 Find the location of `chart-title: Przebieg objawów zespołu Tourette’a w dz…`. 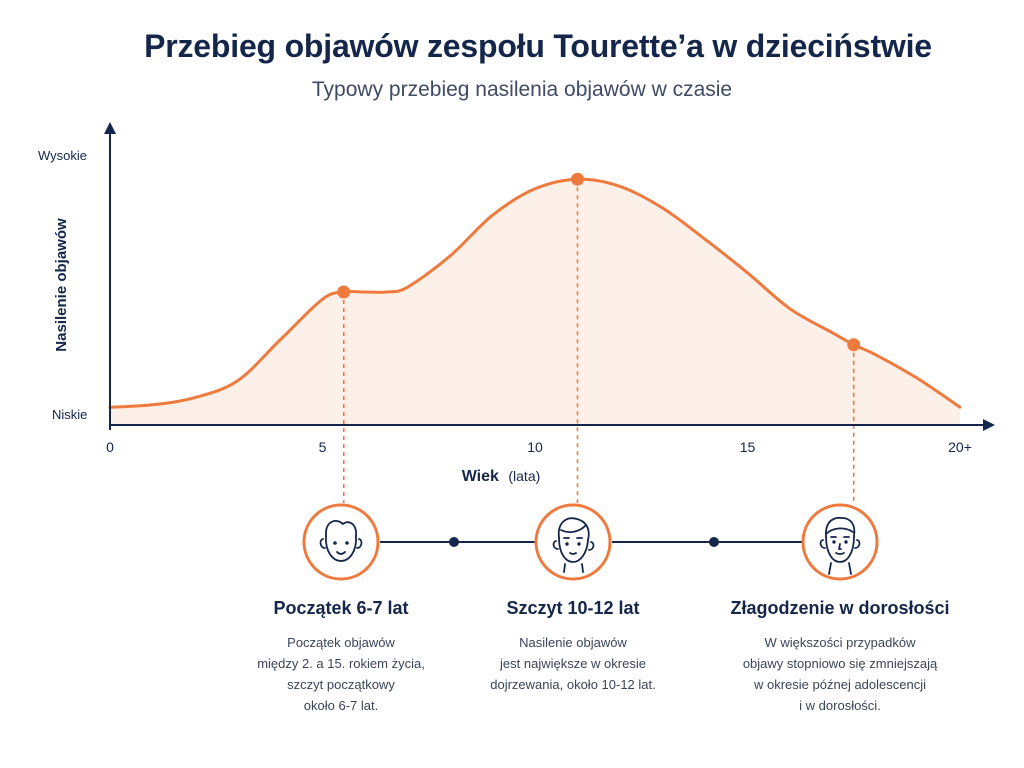

chart-title: Przebieg objawów zespołu Tourette’a w dz… is located at coordinates (538, 46).